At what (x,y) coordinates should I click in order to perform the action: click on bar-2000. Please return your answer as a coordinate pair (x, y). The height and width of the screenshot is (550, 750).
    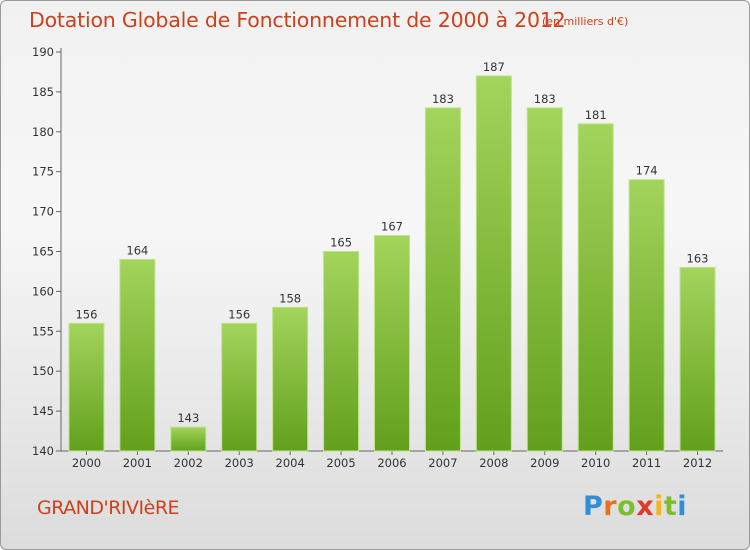
    Looking at the image, I should click on (86, 387).